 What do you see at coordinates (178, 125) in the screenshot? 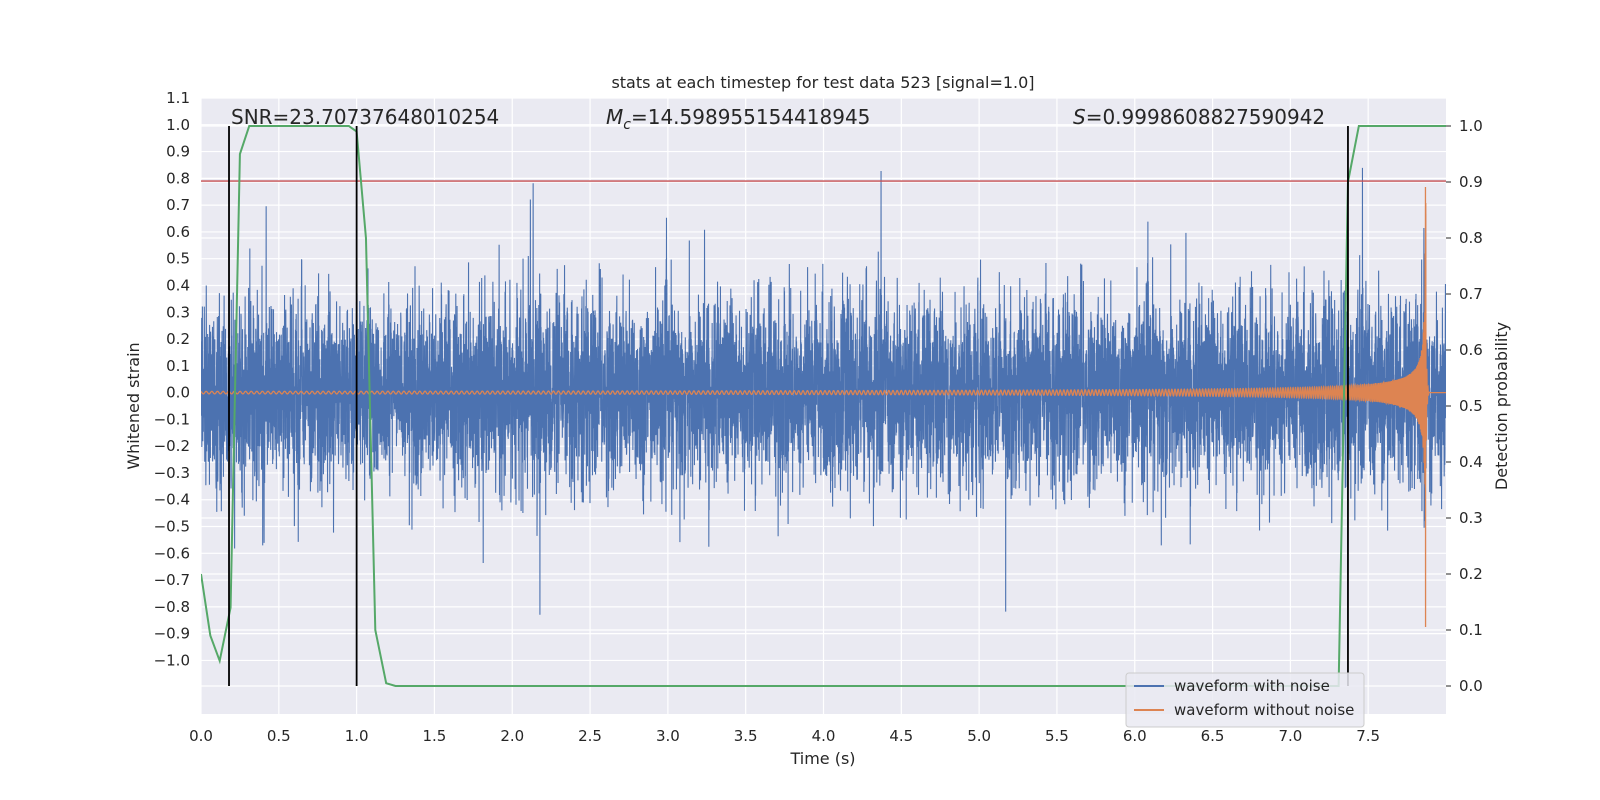
I see `y-tick-label-left: 1.0` at bounding box center [178, 125].